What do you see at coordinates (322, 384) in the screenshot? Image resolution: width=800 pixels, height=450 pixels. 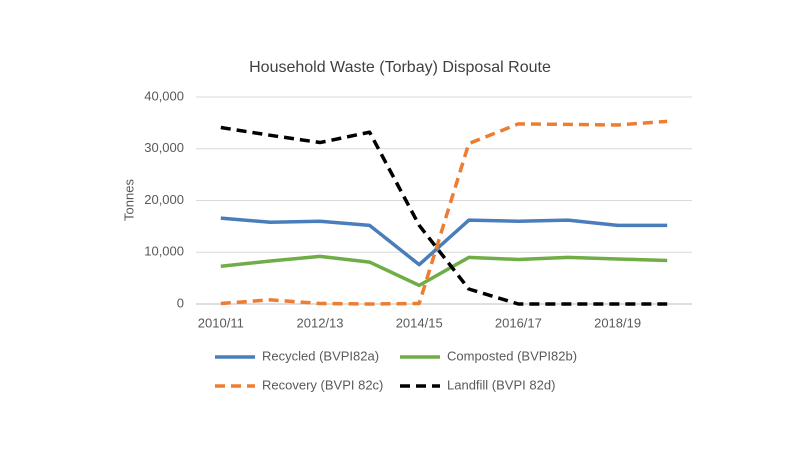 I see `legend-label: Recovery (BVPI 82c)` at bounding box center [322, 384].